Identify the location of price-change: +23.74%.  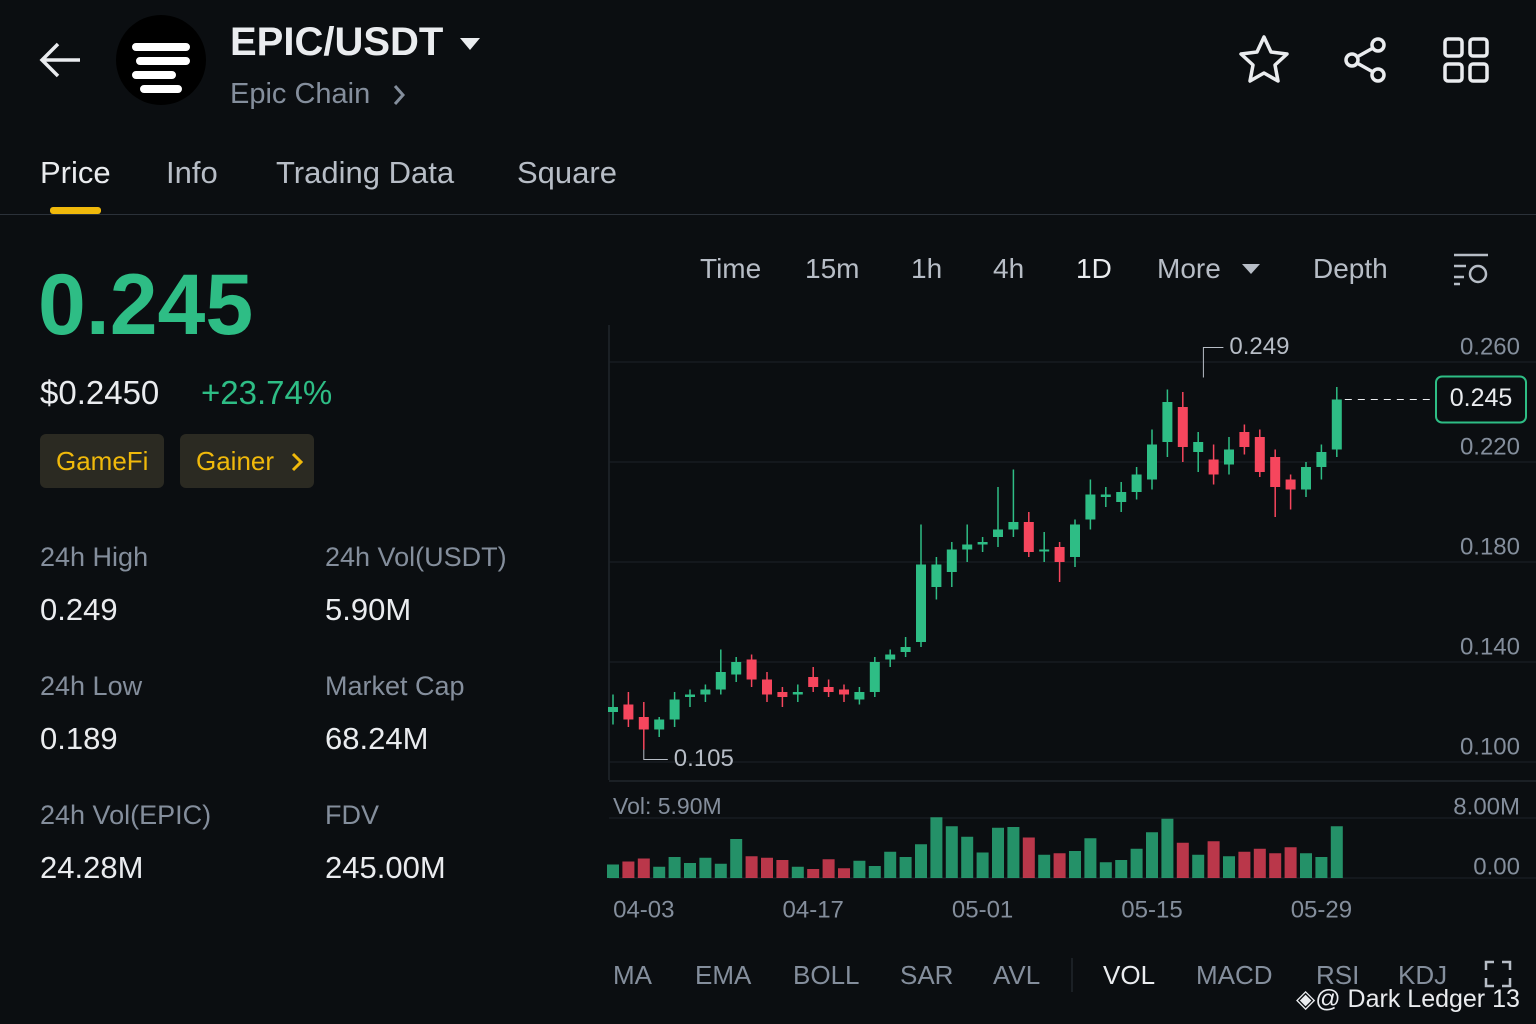
(267, 392).